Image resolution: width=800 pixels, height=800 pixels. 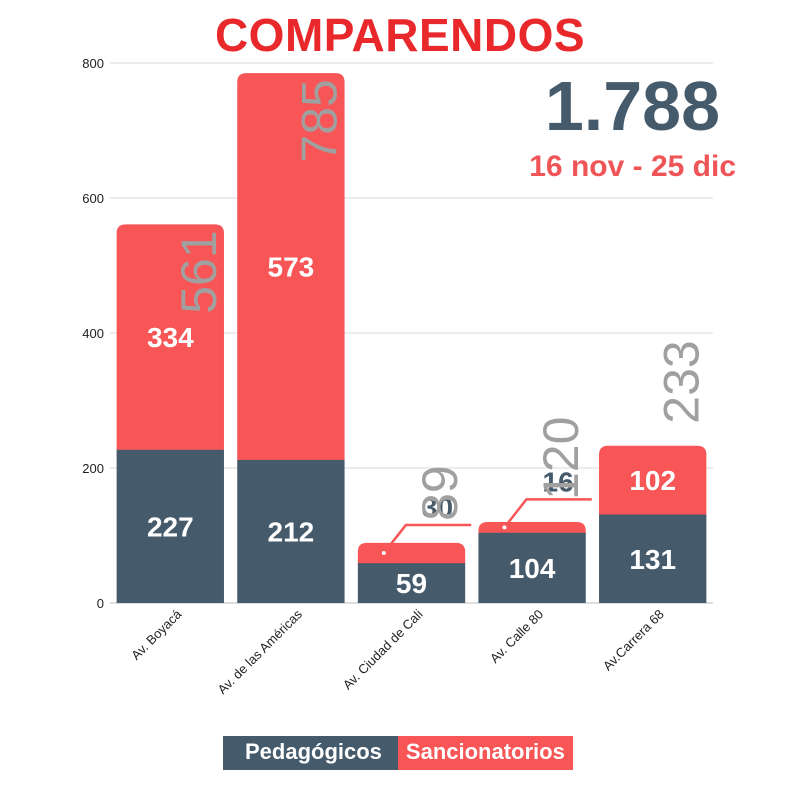 I want to click on data-label-pedagogicos: 212, so click(x=291, y=531).